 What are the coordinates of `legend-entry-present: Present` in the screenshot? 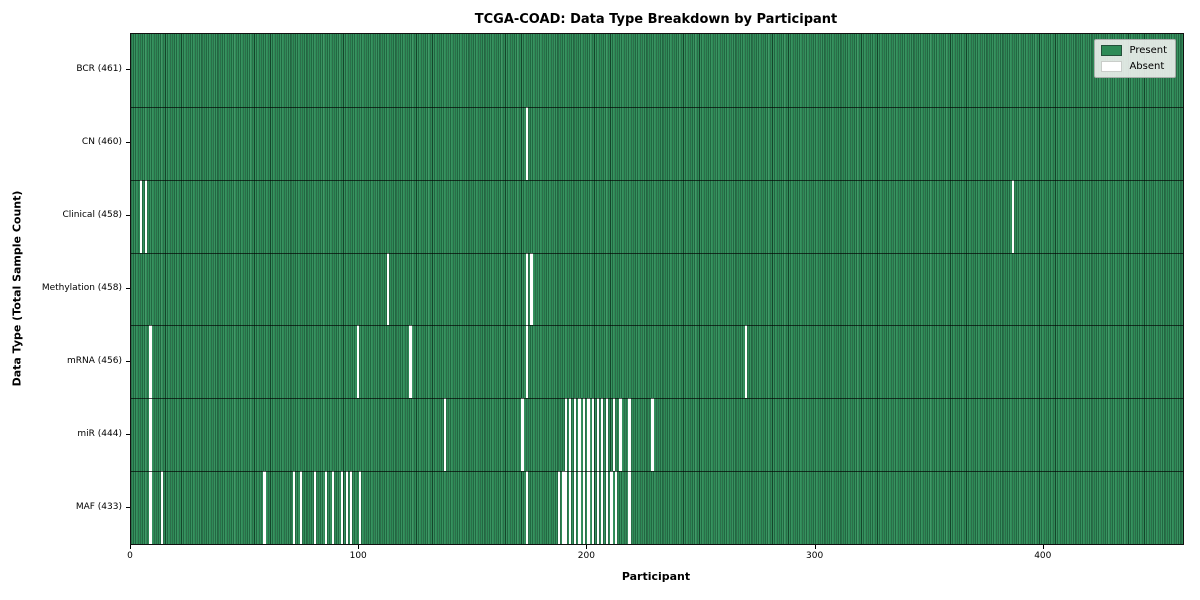 It's located at (1134, 50).